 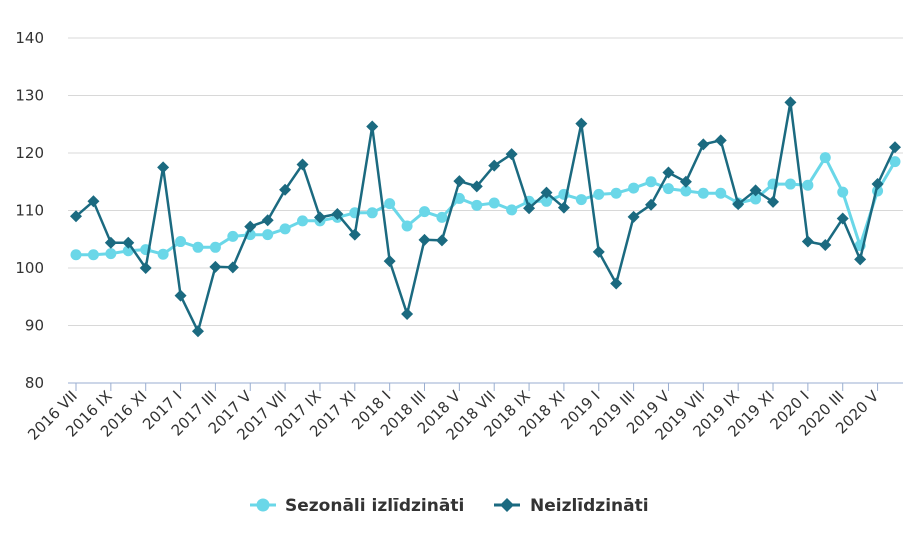 I want to click on y-tick-label: 110, so click(x=29, y=211).